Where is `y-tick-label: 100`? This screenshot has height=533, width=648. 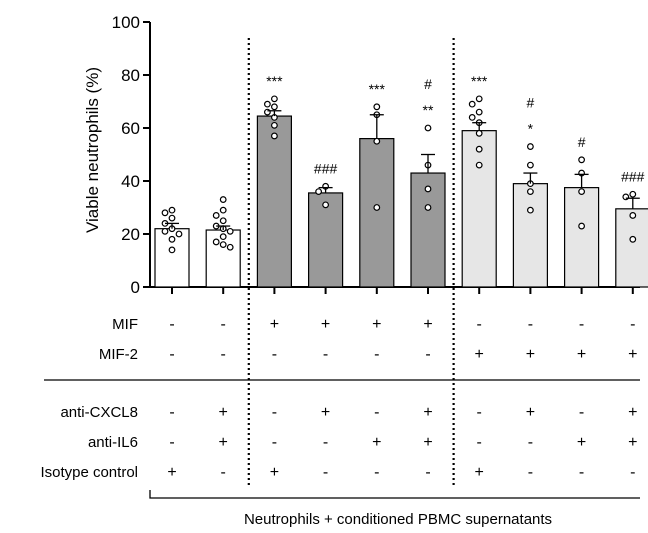
y-tick-label: 100 is located at coordinates (126, 22).